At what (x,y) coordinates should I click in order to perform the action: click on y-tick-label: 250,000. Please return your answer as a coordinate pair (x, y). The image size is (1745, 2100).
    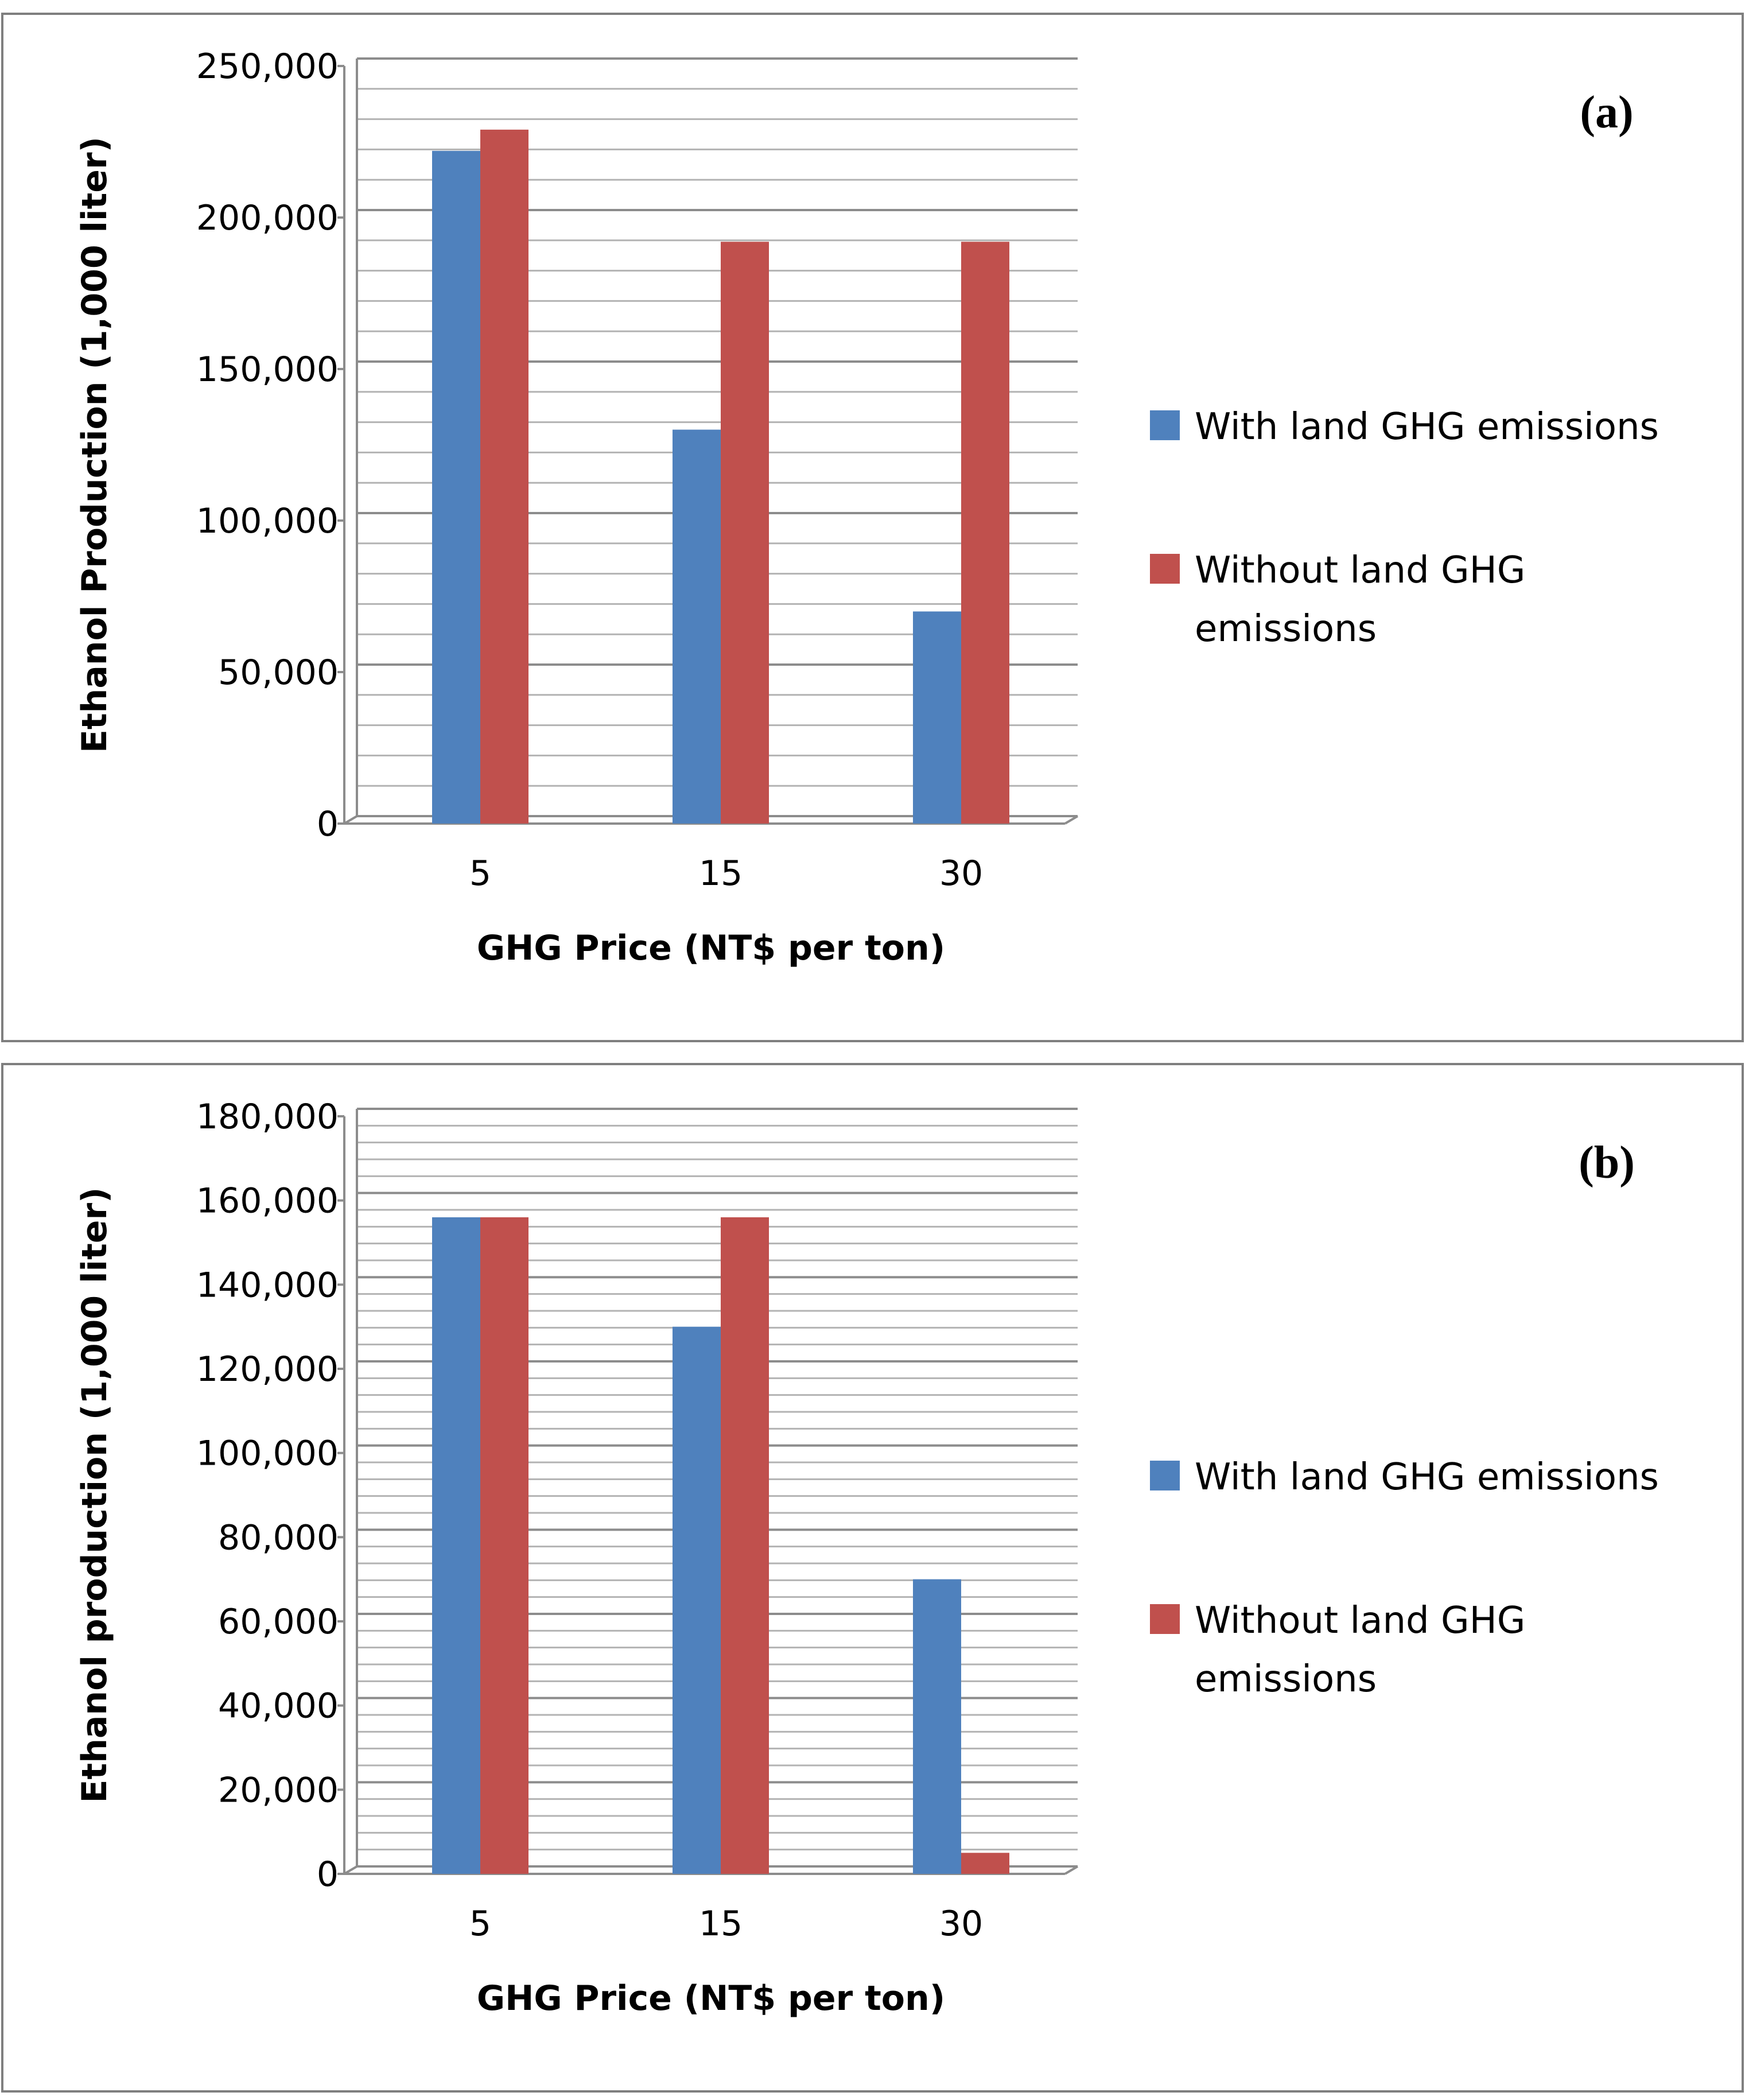
    Looking at the image, I should click on (267, 66).